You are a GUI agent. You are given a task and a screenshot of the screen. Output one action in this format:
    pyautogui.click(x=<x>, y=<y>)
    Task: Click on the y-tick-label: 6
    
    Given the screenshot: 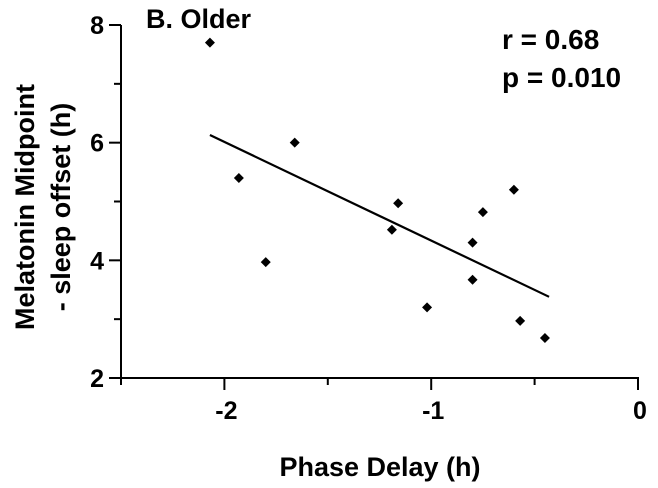 What is the action you would take?
    pyautogui.click(x=97, y=144)
    